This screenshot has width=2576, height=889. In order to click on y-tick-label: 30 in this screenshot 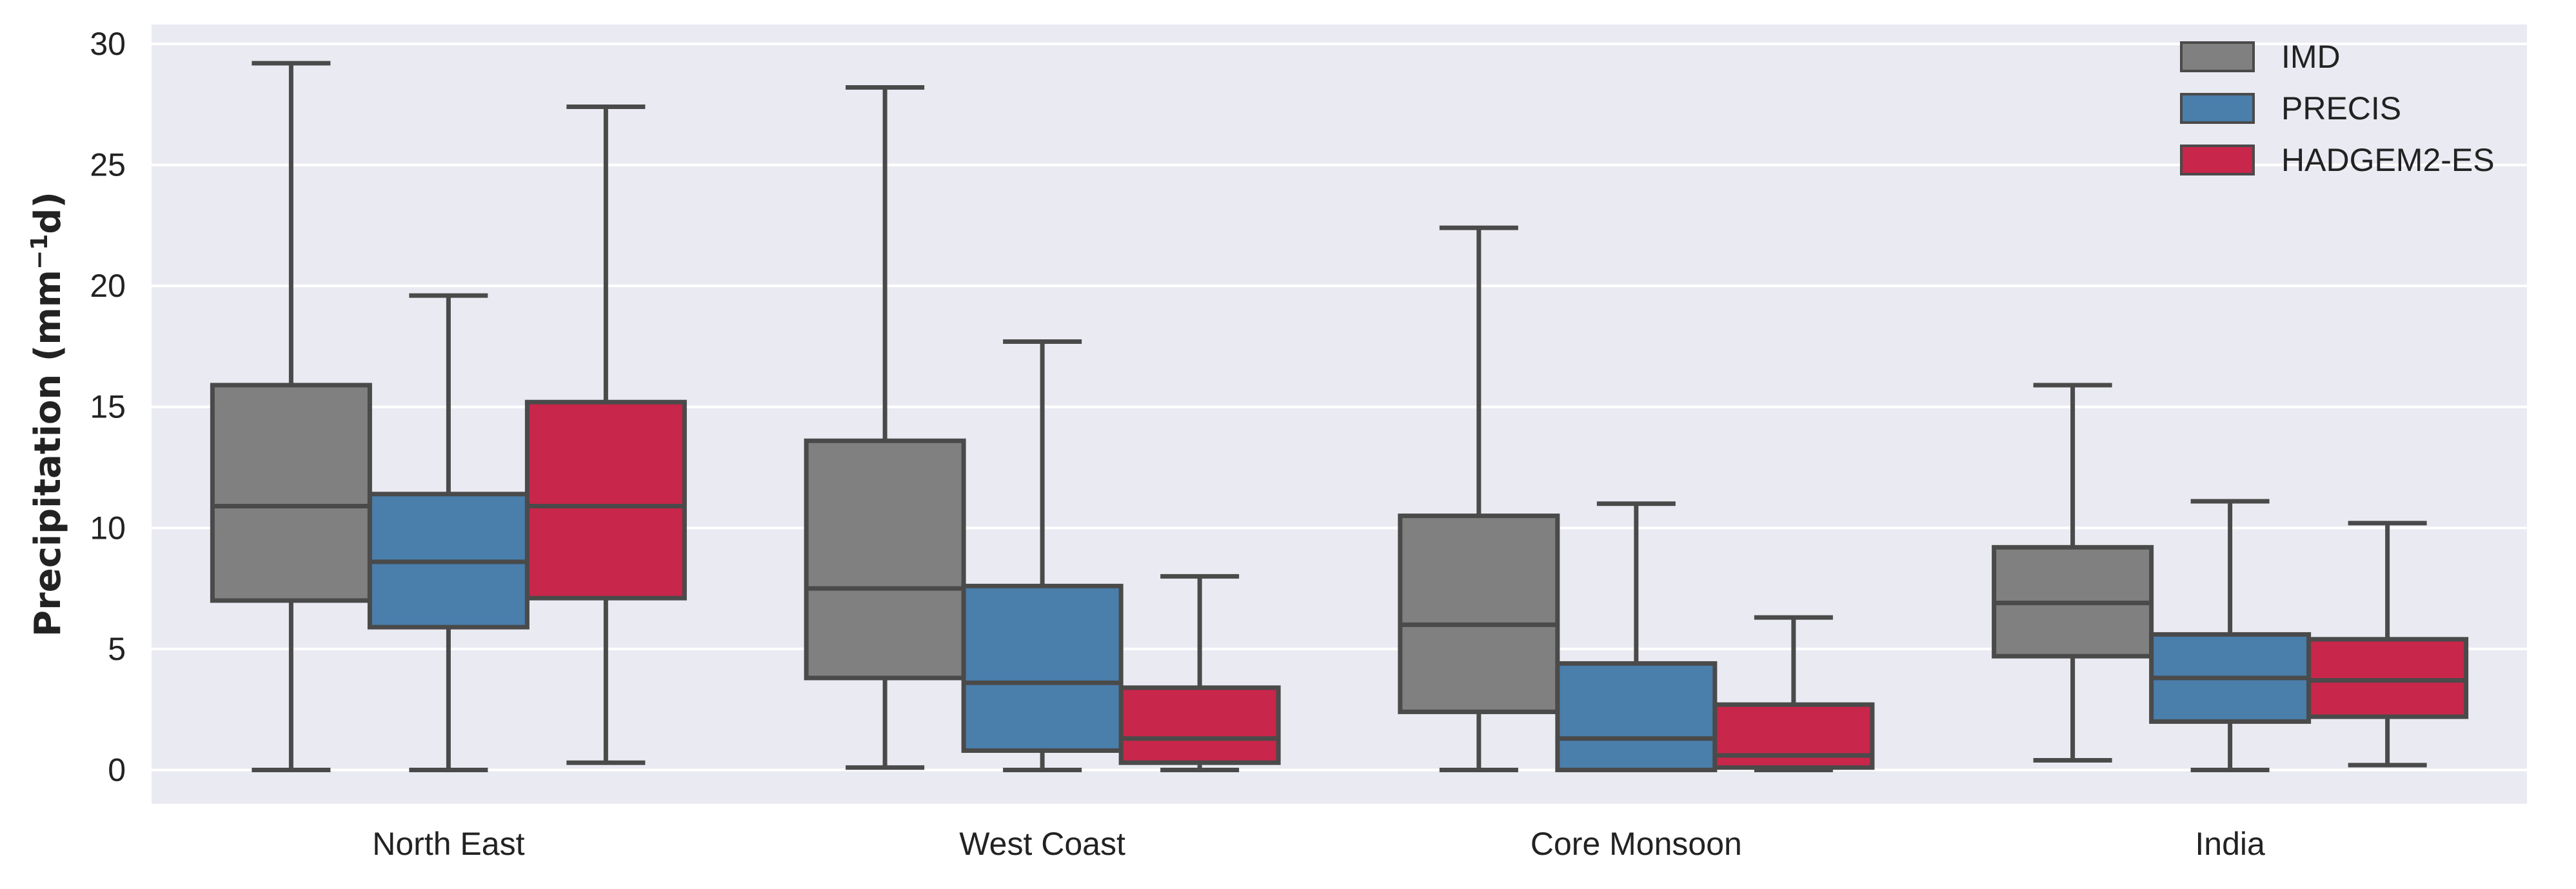, I will do `click(108, 44)`.